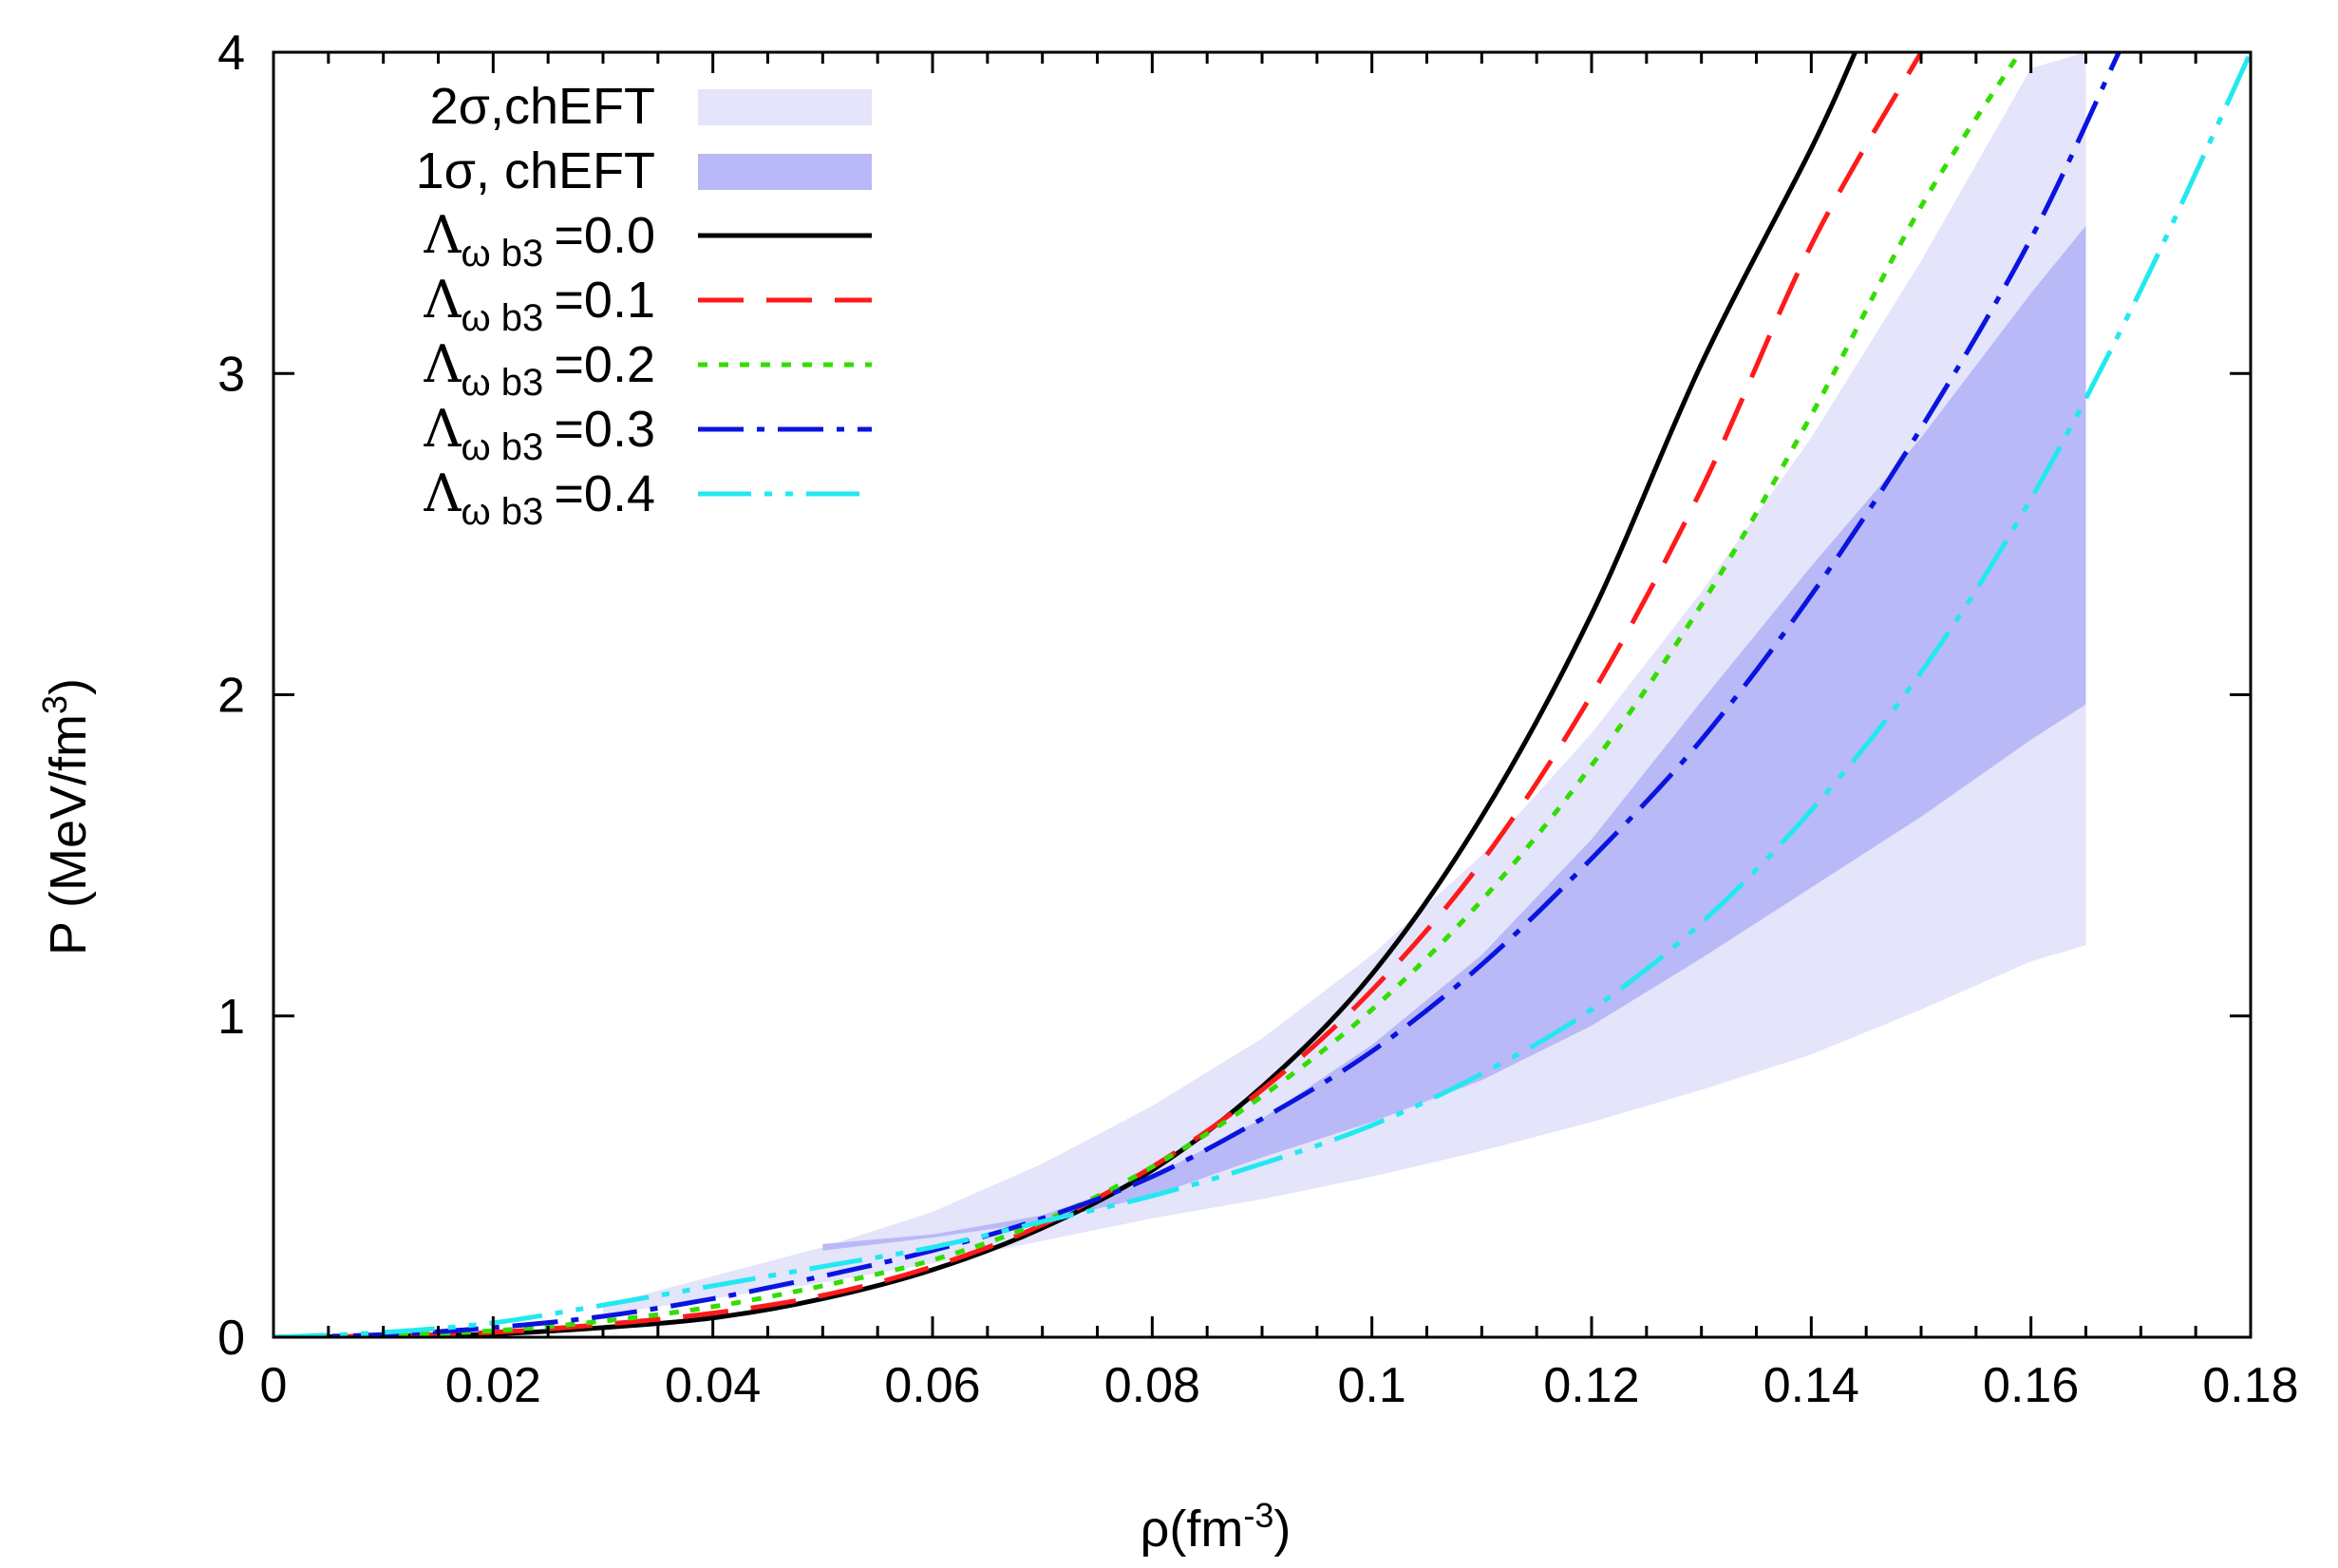 This screenshot has width=2338, height=1568. Describe the element at coordinates (539, 433) in the screenshot. I see `legend-label-lambda-0.3: Λω b3 =0.3` at that location.